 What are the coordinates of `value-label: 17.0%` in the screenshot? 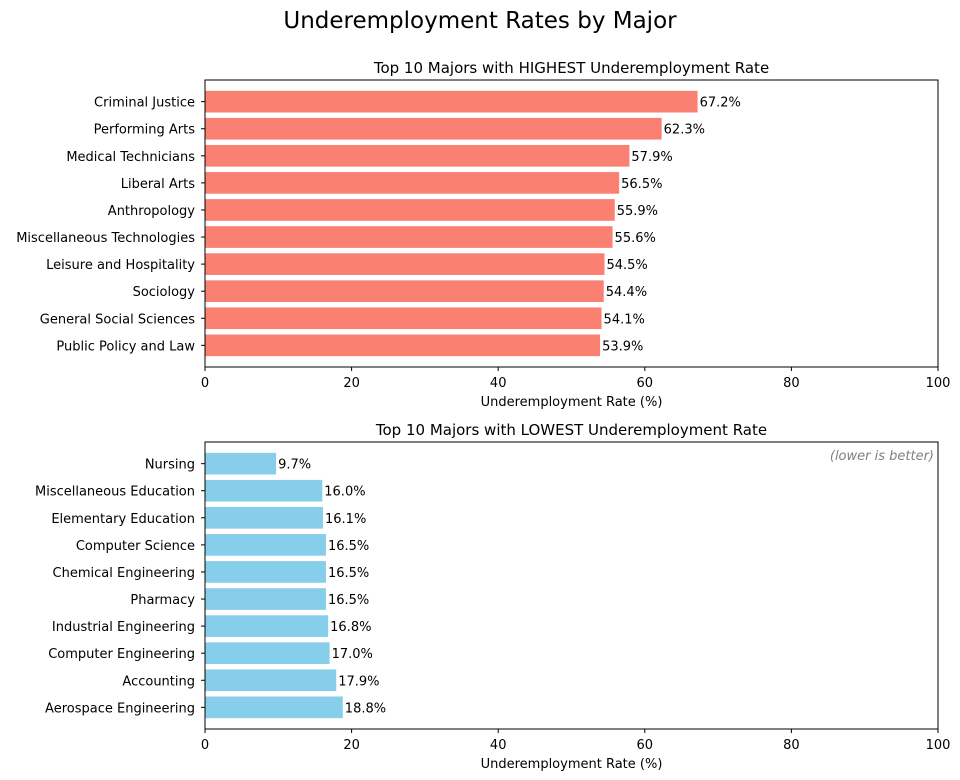 It's located at (352, 654).